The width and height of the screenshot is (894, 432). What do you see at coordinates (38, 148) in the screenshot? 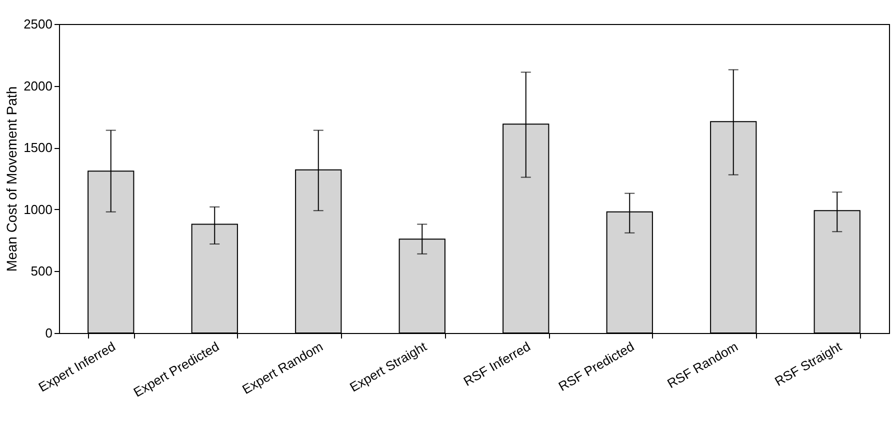
I see `y-tick-label: 1500` at bounding box center [38, 148].